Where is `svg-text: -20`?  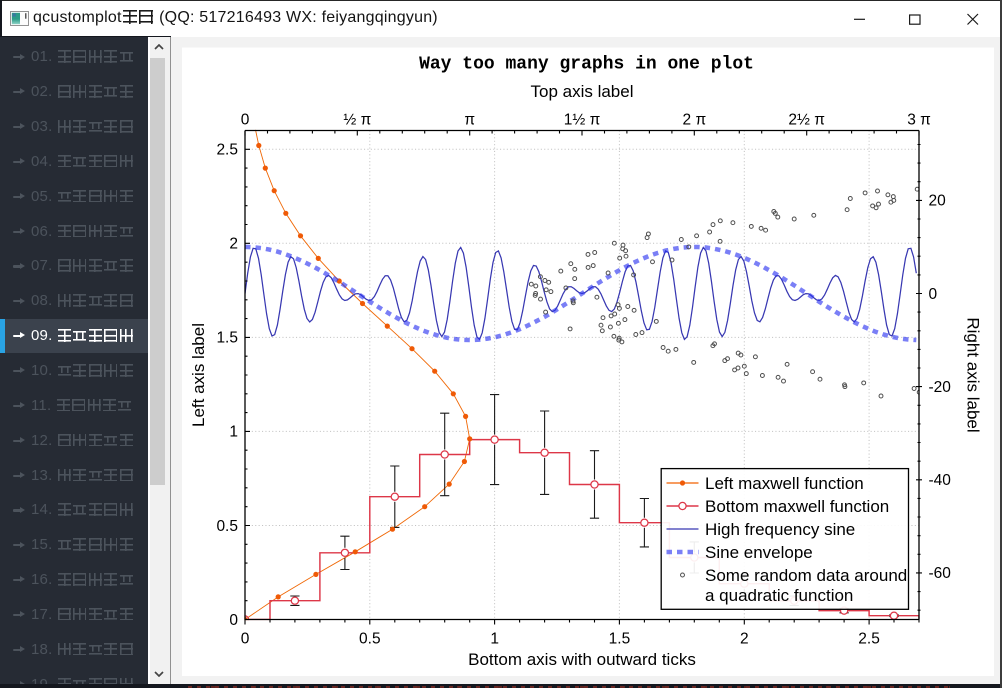
svg-text: -20 is located at coordinates (940, 387).